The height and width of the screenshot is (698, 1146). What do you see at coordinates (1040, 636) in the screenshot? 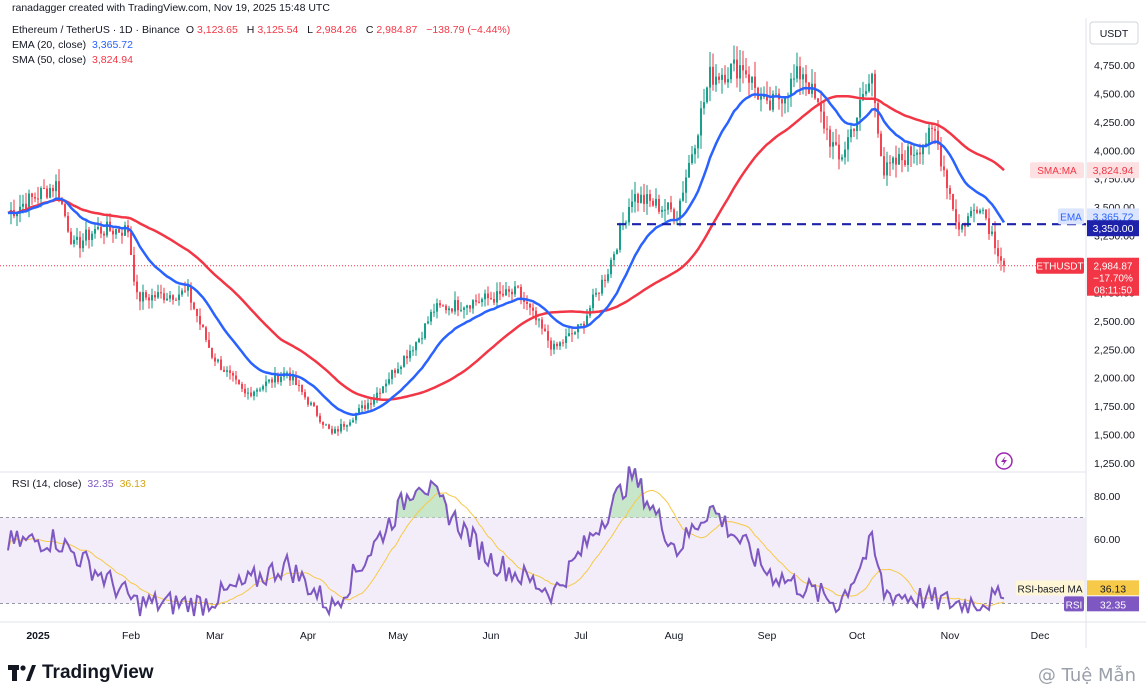
I see `time-tick-label: Dec` at bounding box center [1040, 636].